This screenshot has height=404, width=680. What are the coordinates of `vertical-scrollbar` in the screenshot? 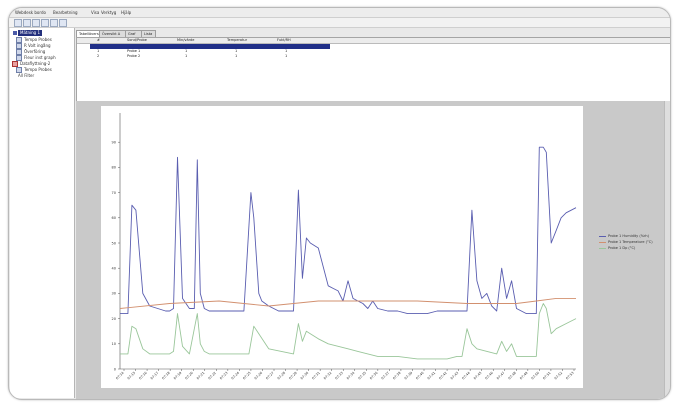 It's located at (667, 250).